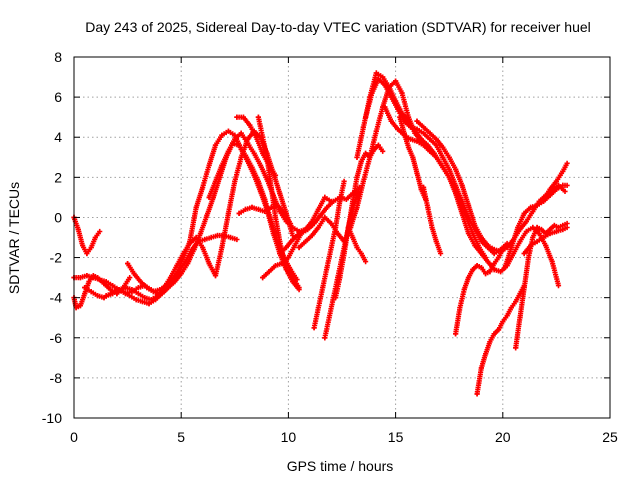 This screenshot has height=480, width=640. Describe the element at coordinates (58, 217) in the screenshot. I see `y-tick-label: 0` at that location.